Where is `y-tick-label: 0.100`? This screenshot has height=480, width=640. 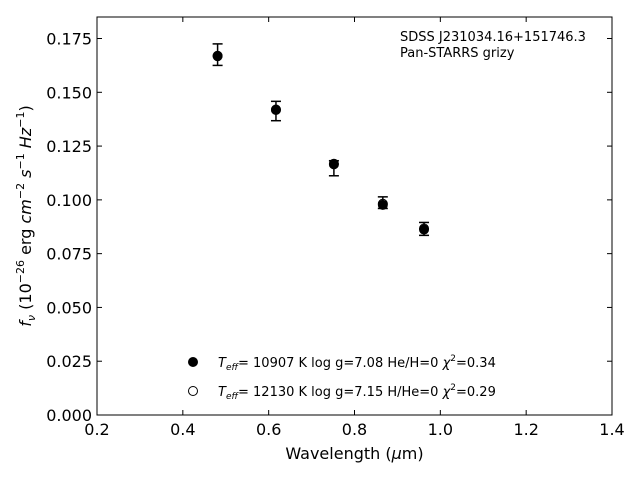
y-tick-label: 0.100 is located at coordinates (69, 200).